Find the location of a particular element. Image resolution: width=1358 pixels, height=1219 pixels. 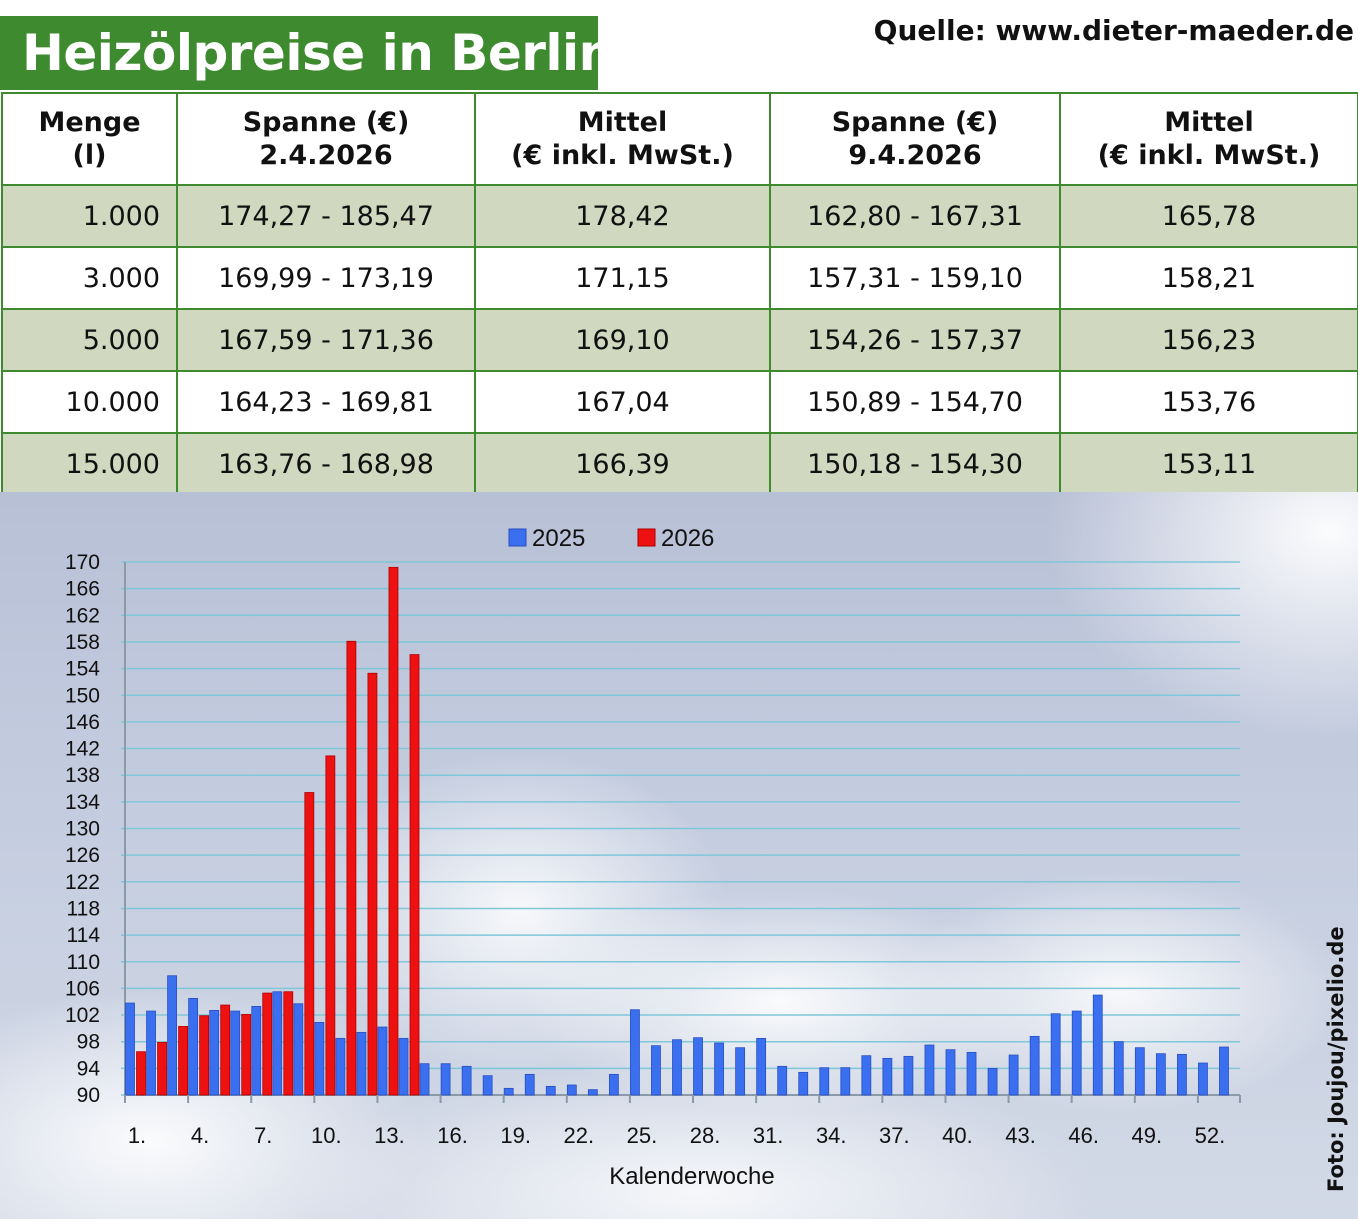

y-tick-label: 98 is located at coordinates (88, 1042).